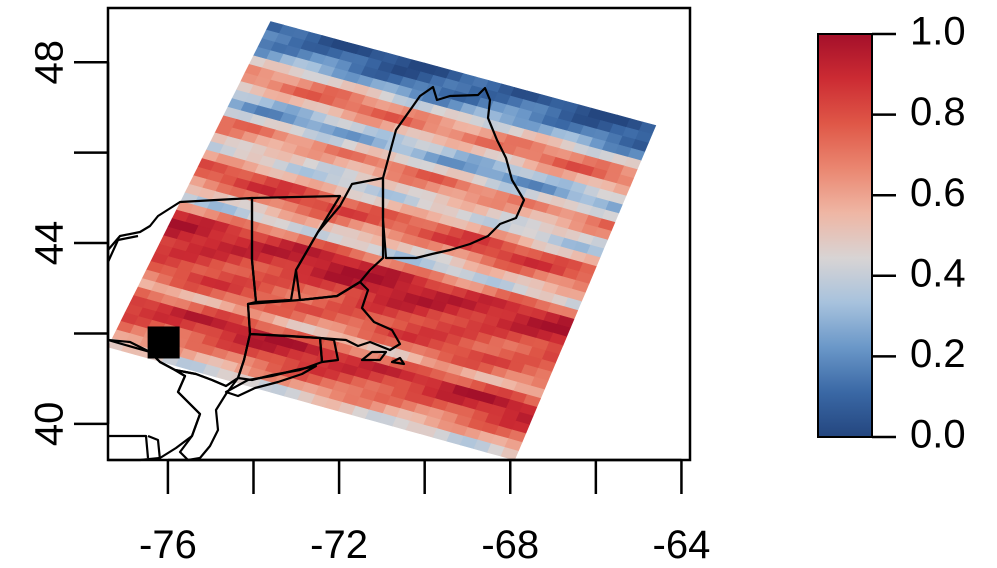 The image size is (997, 568). What do you see at coordinates (682, 545) in the screenshot?
I see `x-tick-label: -64` at bounding box center [682, 545].